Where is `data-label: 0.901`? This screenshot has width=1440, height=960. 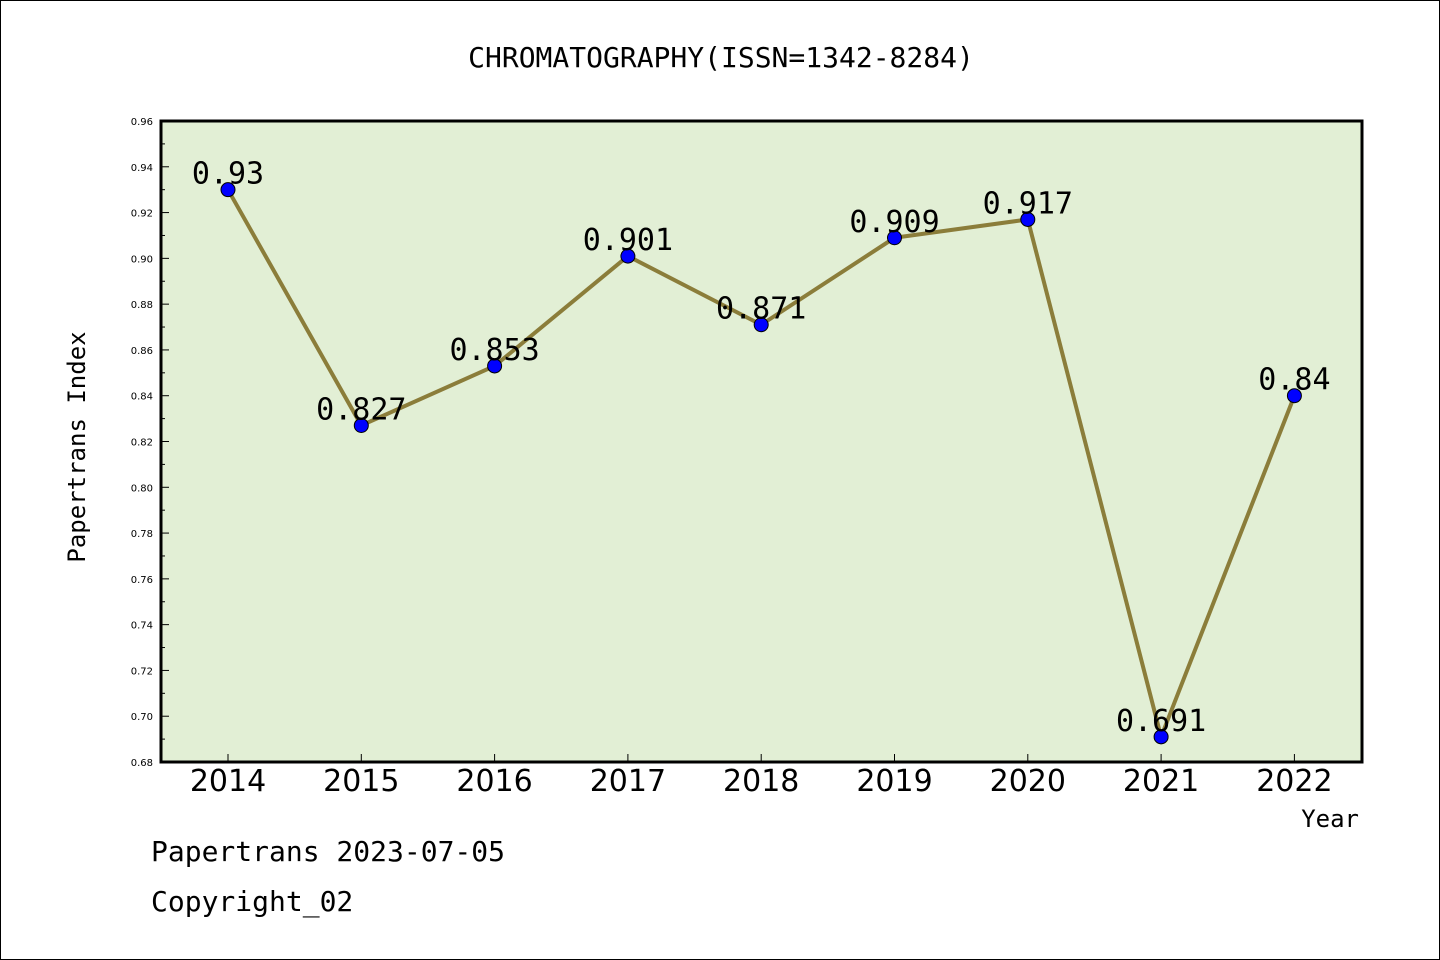 data-label: 0.901 is located at coordinates (628, 240).